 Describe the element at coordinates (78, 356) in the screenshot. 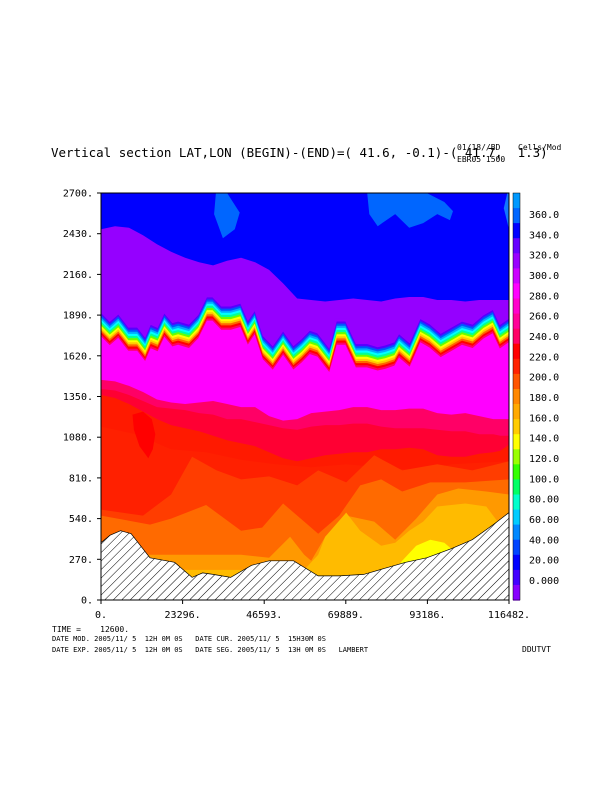

I see `y-tick-label: 1620.` at that location.